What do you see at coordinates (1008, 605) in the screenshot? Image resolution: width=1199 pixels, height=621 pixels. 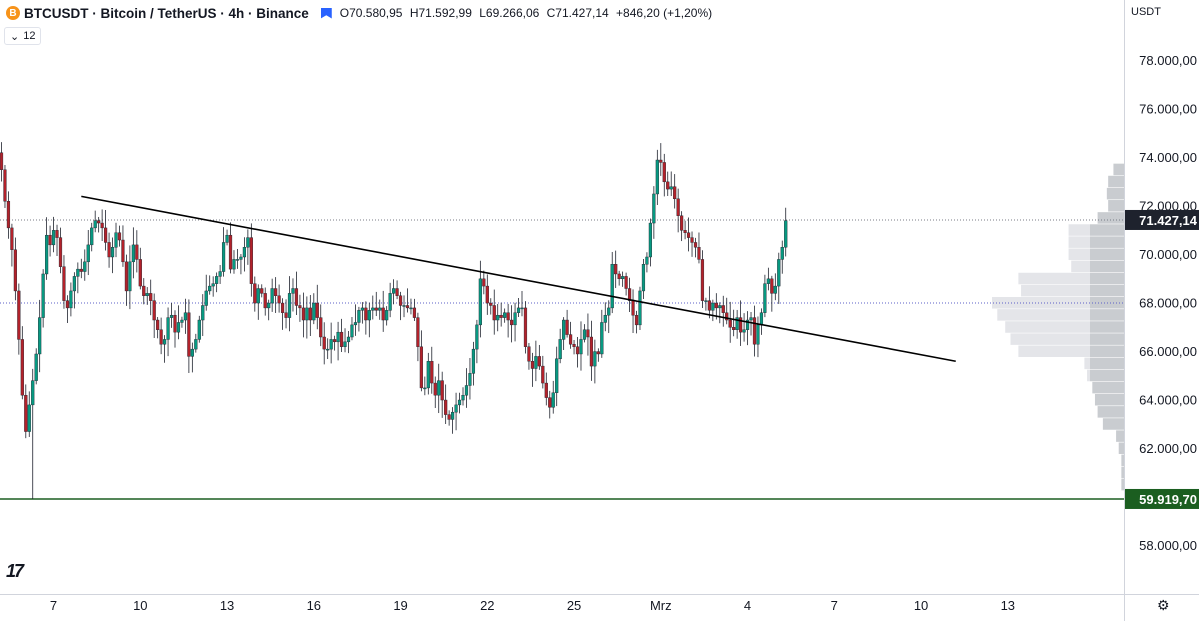 I see `x-tick-label: 13` at bounding box center [1008, 605].